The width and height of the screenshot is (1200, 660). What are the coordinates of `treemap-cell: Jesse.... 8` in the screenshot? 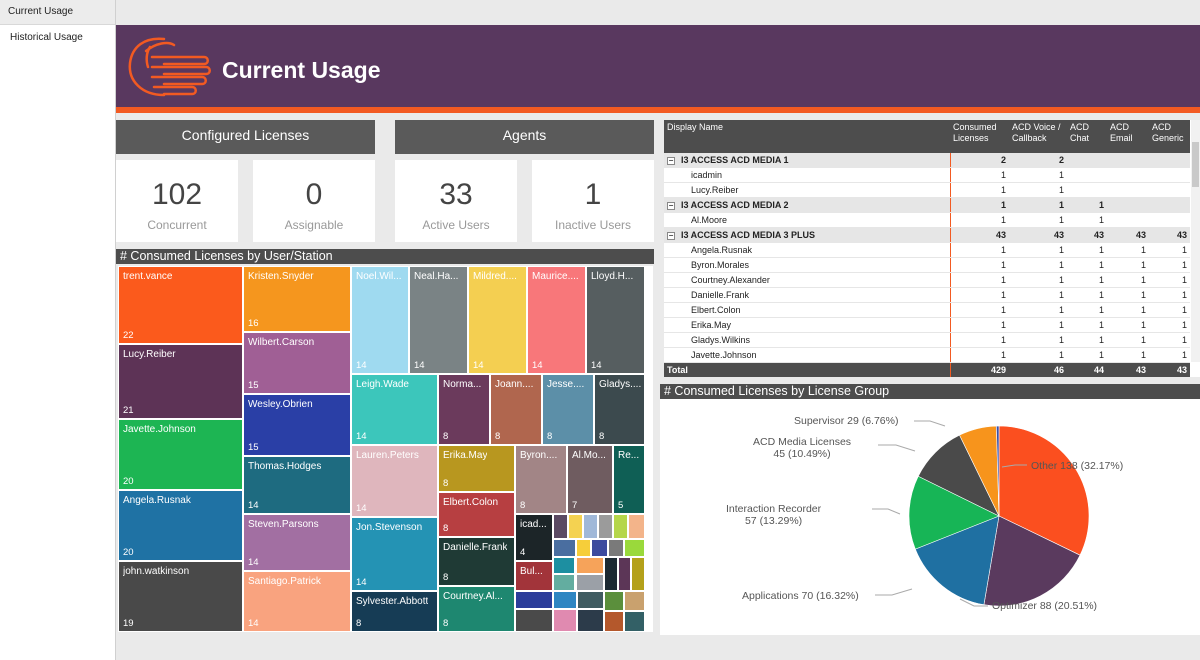 It's located at (568, 409).